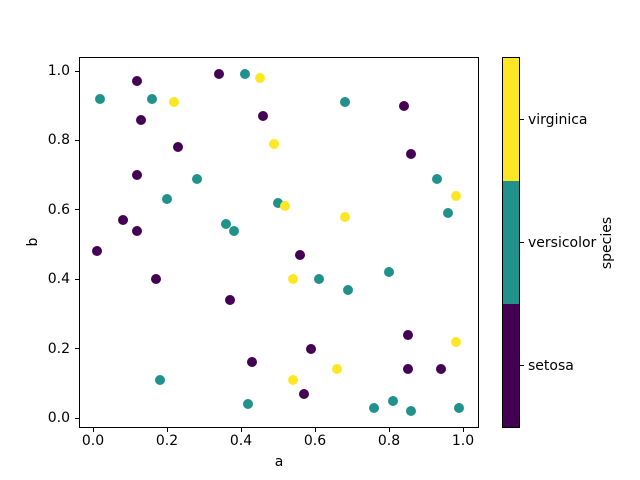 This screenshot has width=640, height=480. What do you see at coordinates (463, 441) in the screenshot?
I see `x-tick-label: 1.0` at bounding box center [463, 441].